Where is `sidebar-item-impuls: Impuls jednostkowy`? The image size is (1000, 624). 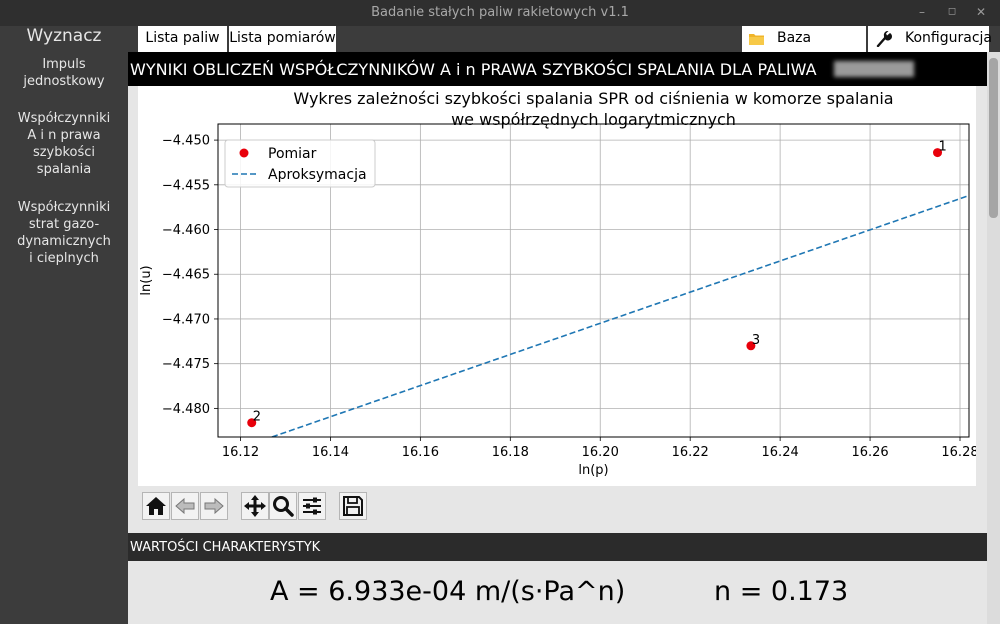
sidebar-item-impuls: Impuls jednostkowy is located at coordinates (64, 73).